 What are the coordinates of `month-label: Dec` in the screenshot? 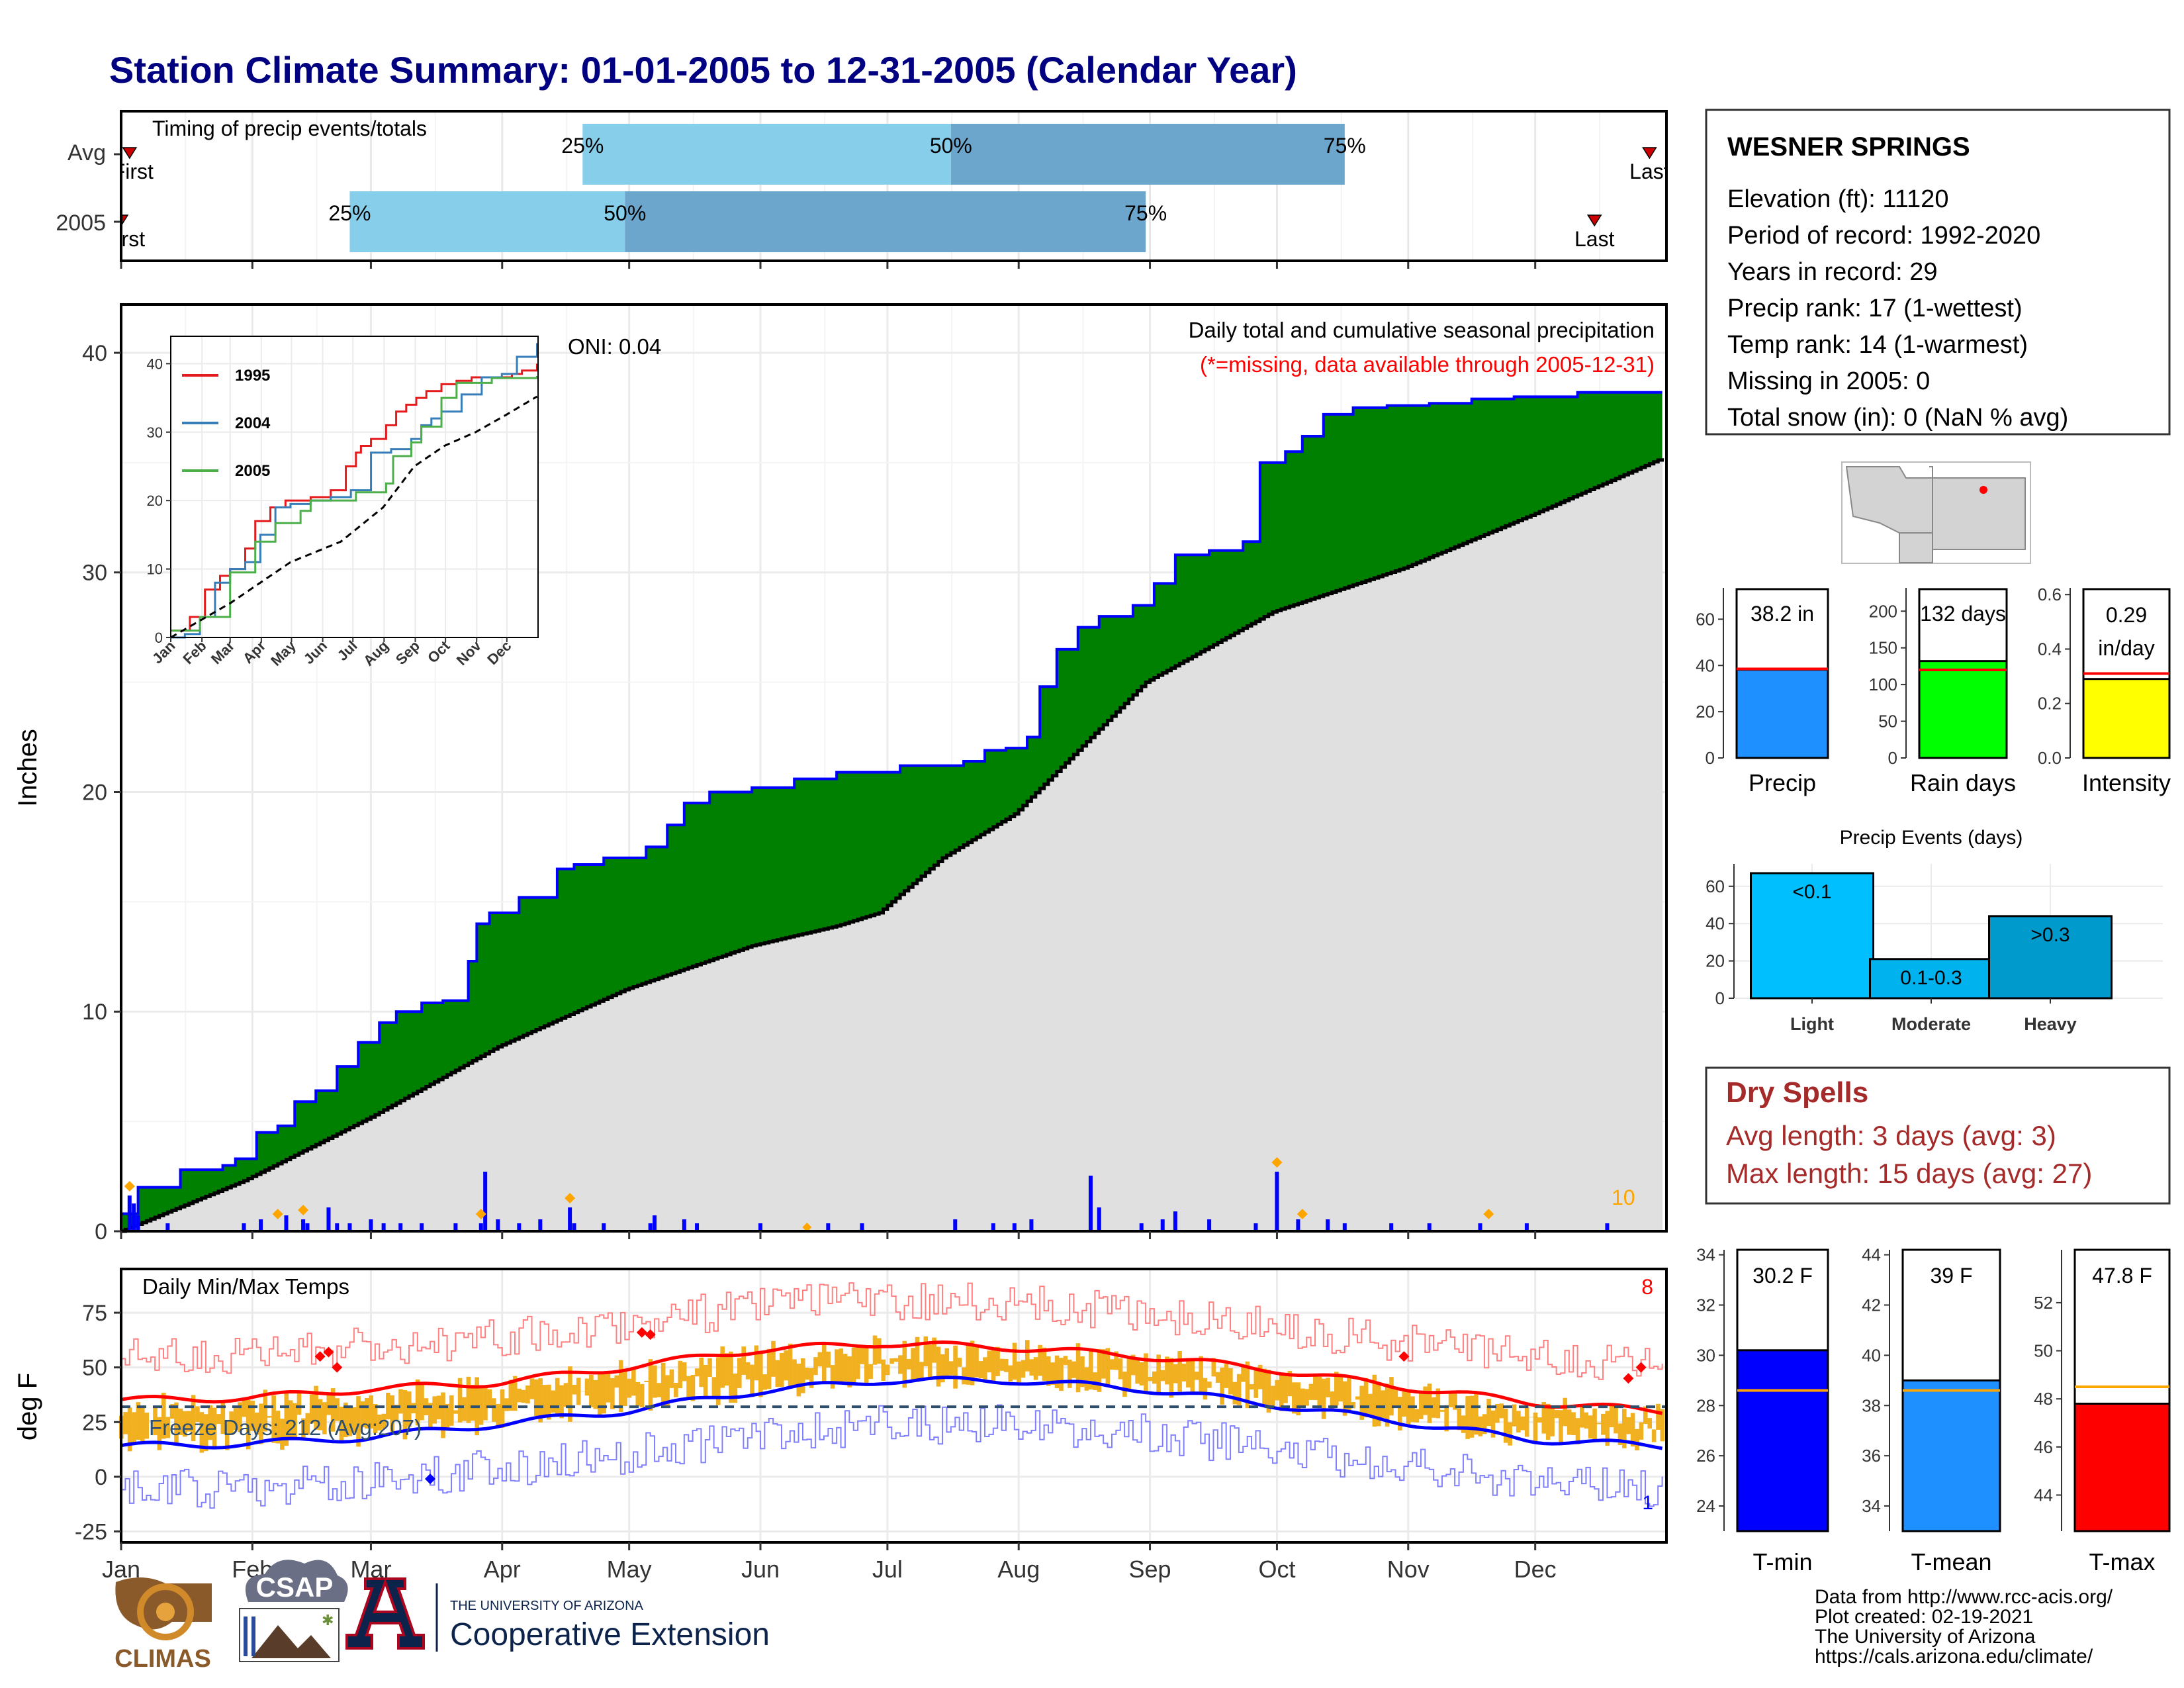 It's located at (1535, 1569).